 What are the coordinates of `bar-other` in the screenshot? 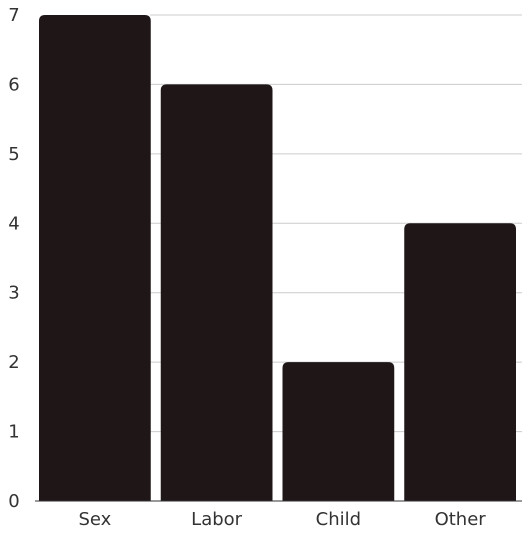 It's located at (460, 362).